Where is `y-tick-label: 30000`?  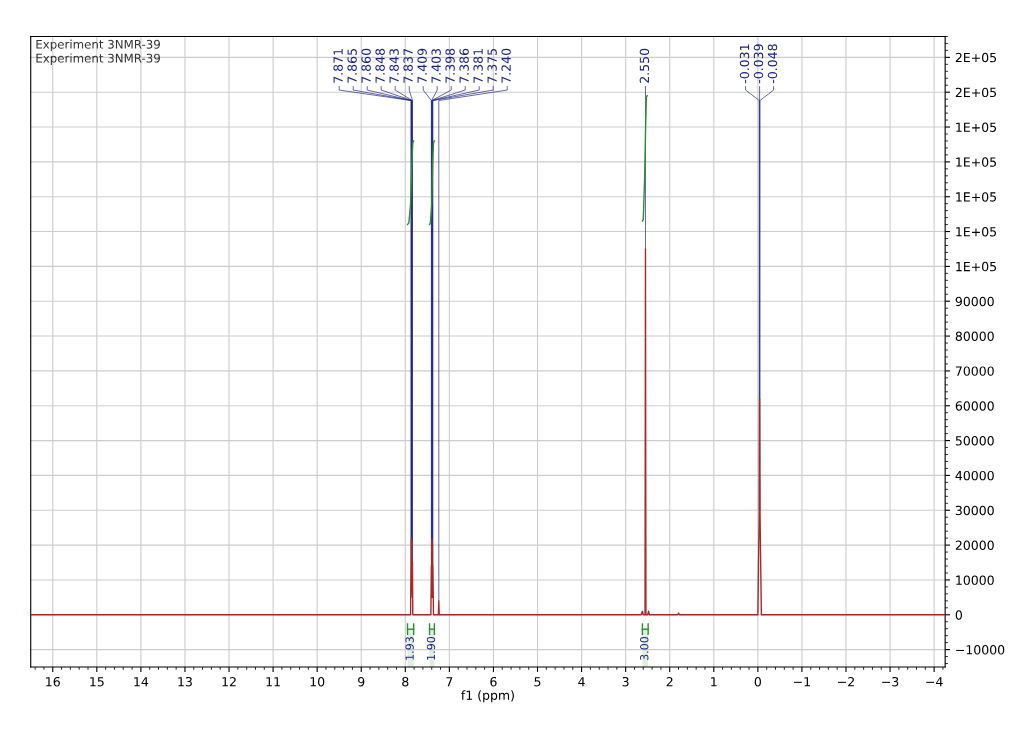 y-tick-label: 30000 is located at coordinates (974, 510).